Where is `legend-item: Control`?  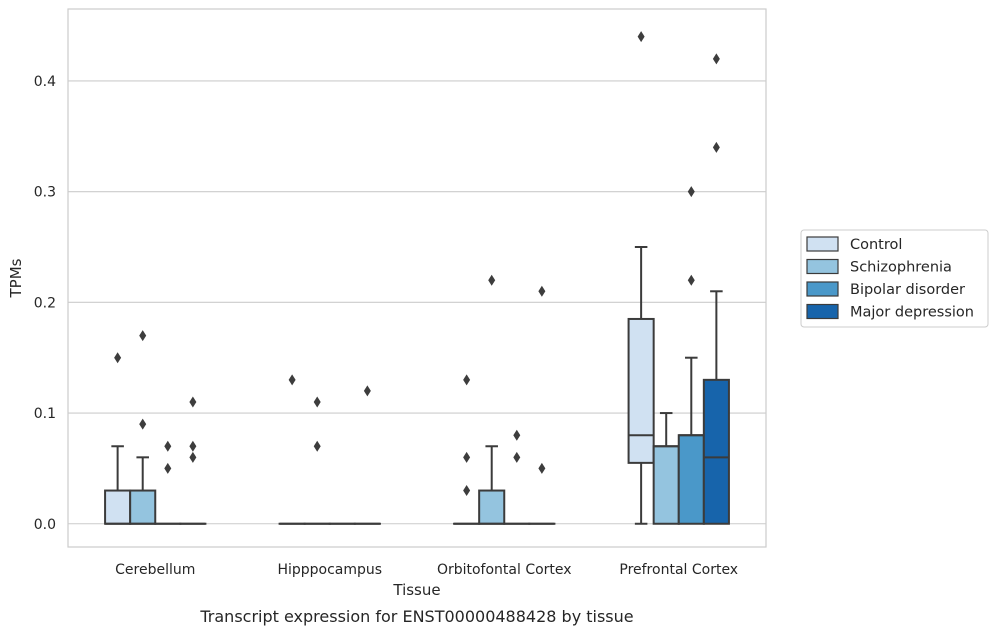 legend-item: Control is located at coordinates (854, 244).